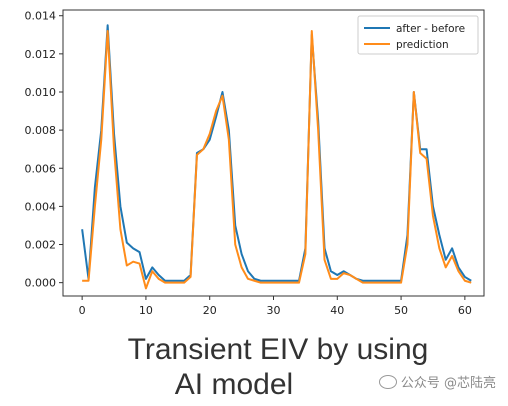  I want to click on watermark: 公众号 @芯陆亮, so click(437, 381).